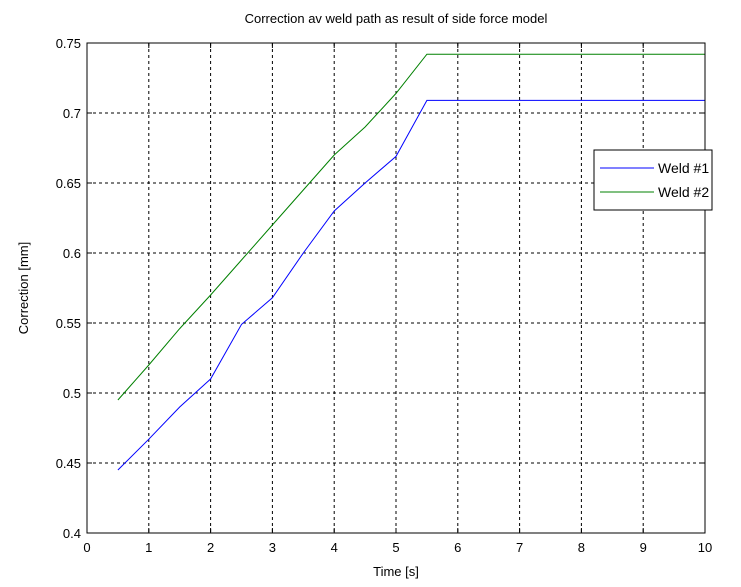  I want to click on y-tick-label: 0.5, so click(72, 393).